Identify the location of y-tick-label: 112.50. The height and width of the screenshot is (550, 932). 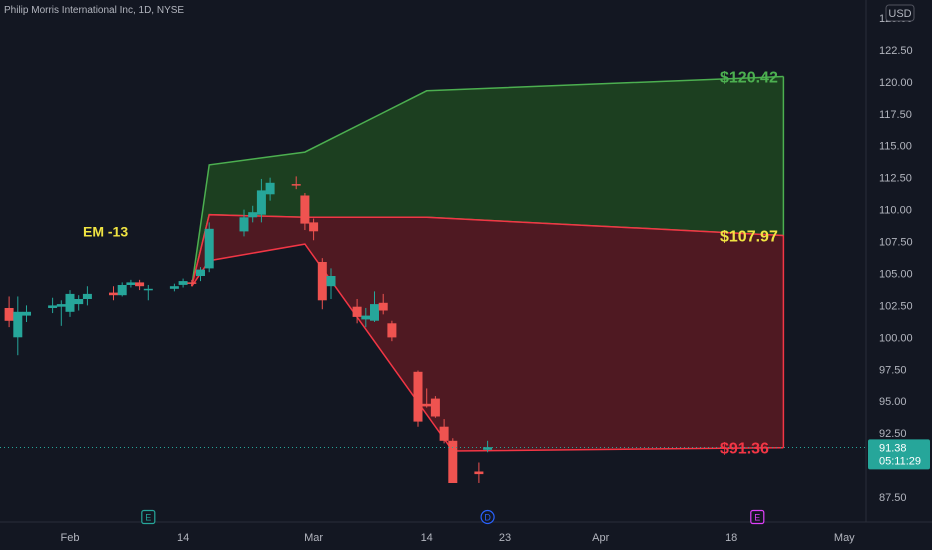
(895, 179).